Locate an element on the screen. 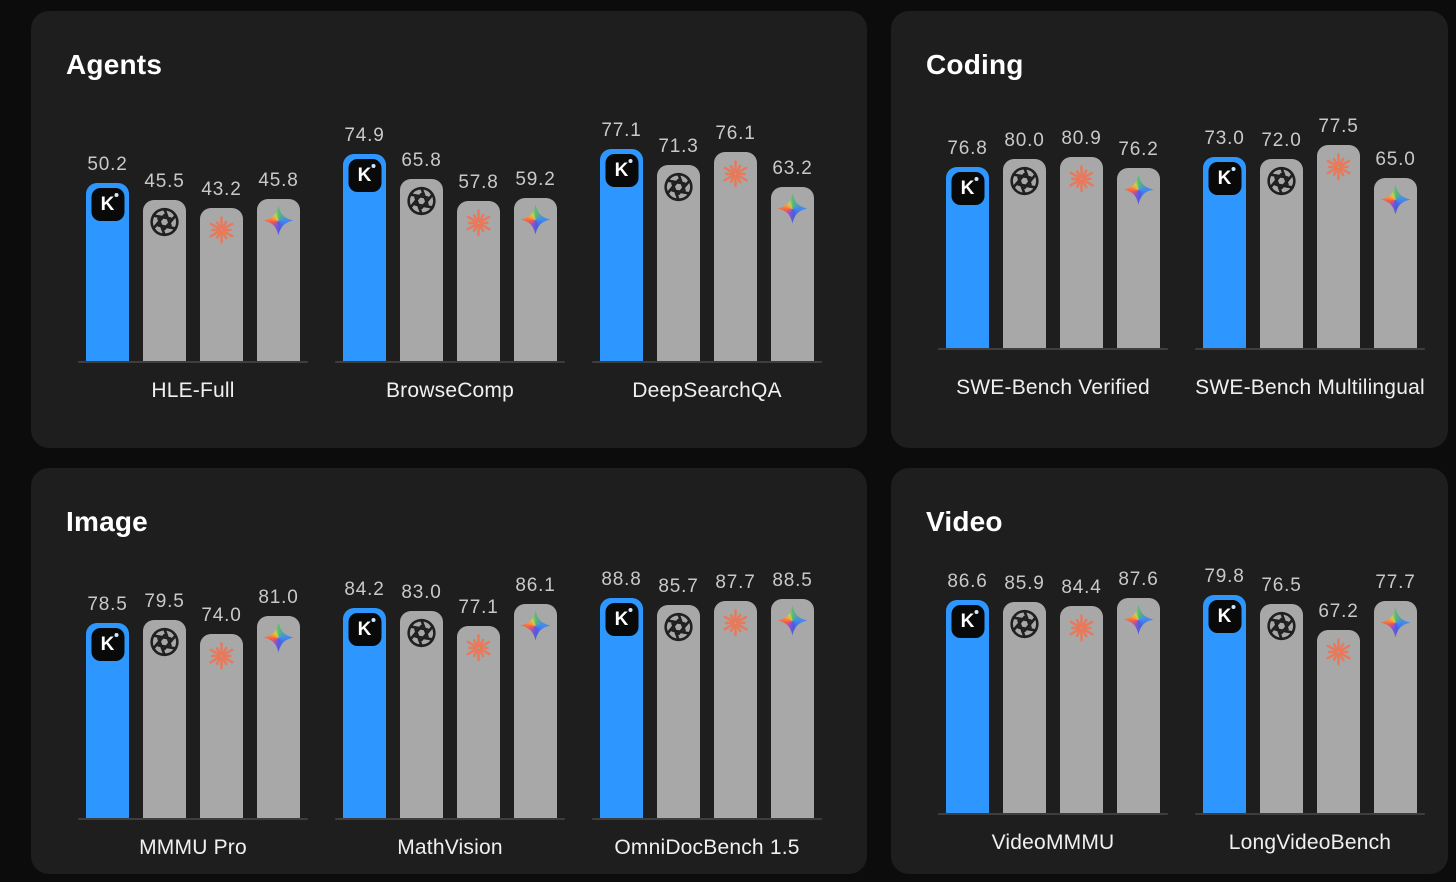 The width and height of the screenshot is (1456, 882). bar-value-label: 59.2 is located at coordinates (535, 179).